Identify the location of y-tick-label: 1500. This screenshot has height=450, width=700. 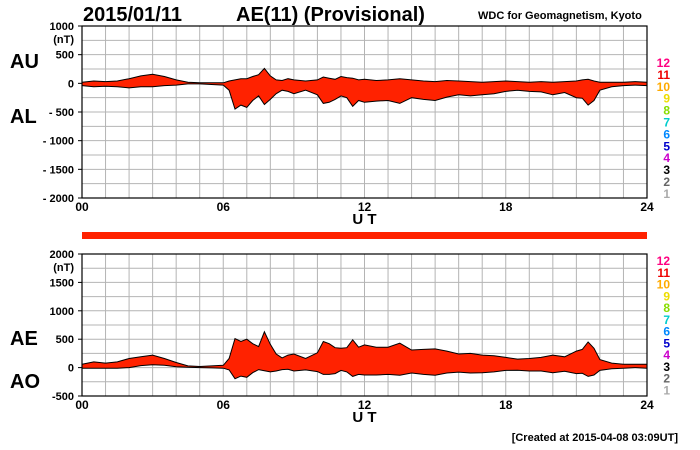
(62, 283).